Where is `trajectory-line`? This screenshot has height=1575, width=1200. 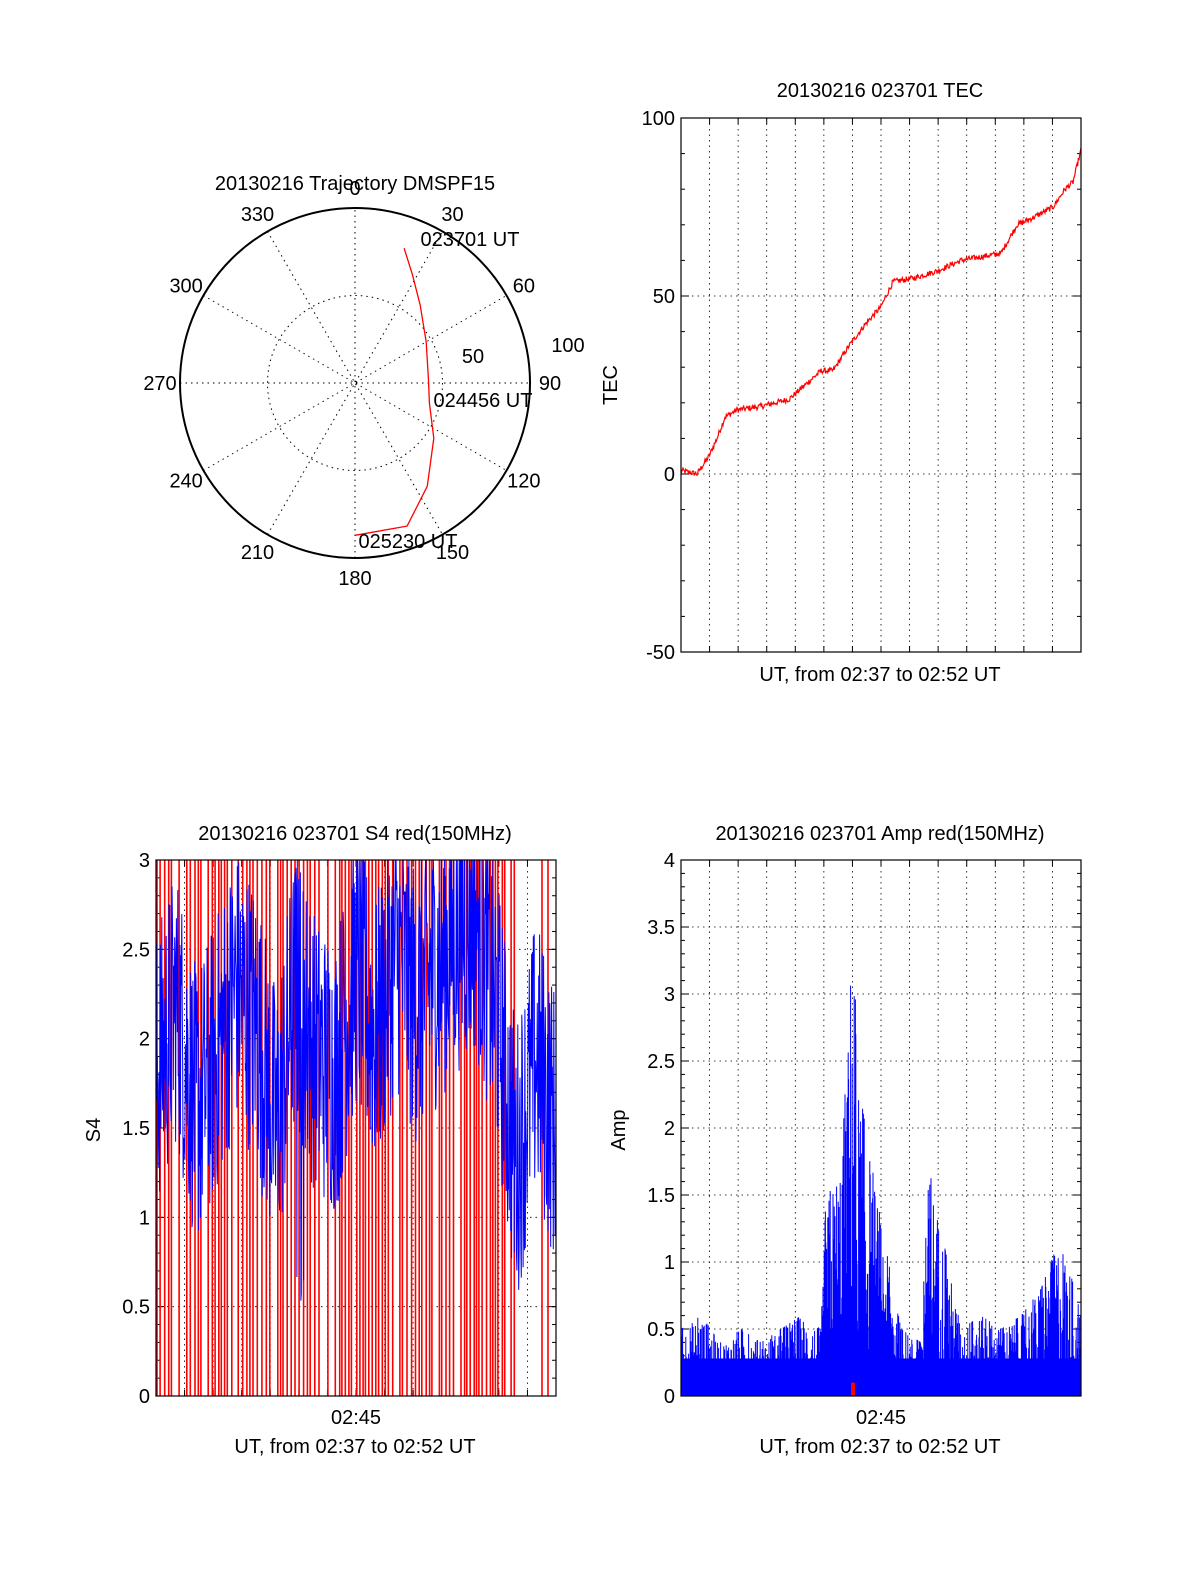 trajectory-line is located at coordinates (394, 392).